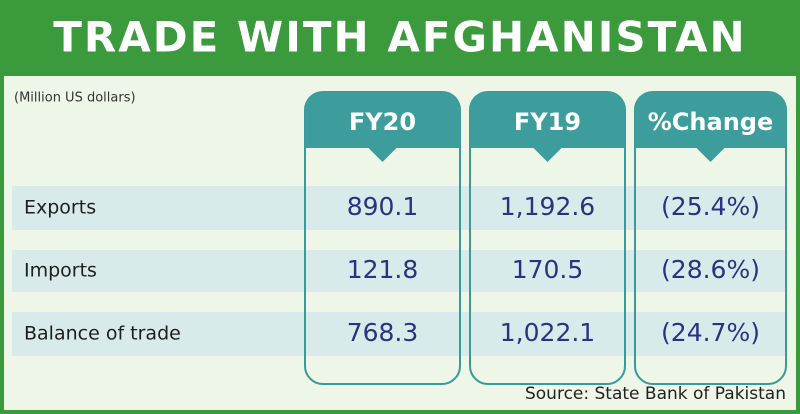  What do you see at coordinates (710, 122) in the screenshot?
I see `column-header: %Change` at bounding box center [710, 122].